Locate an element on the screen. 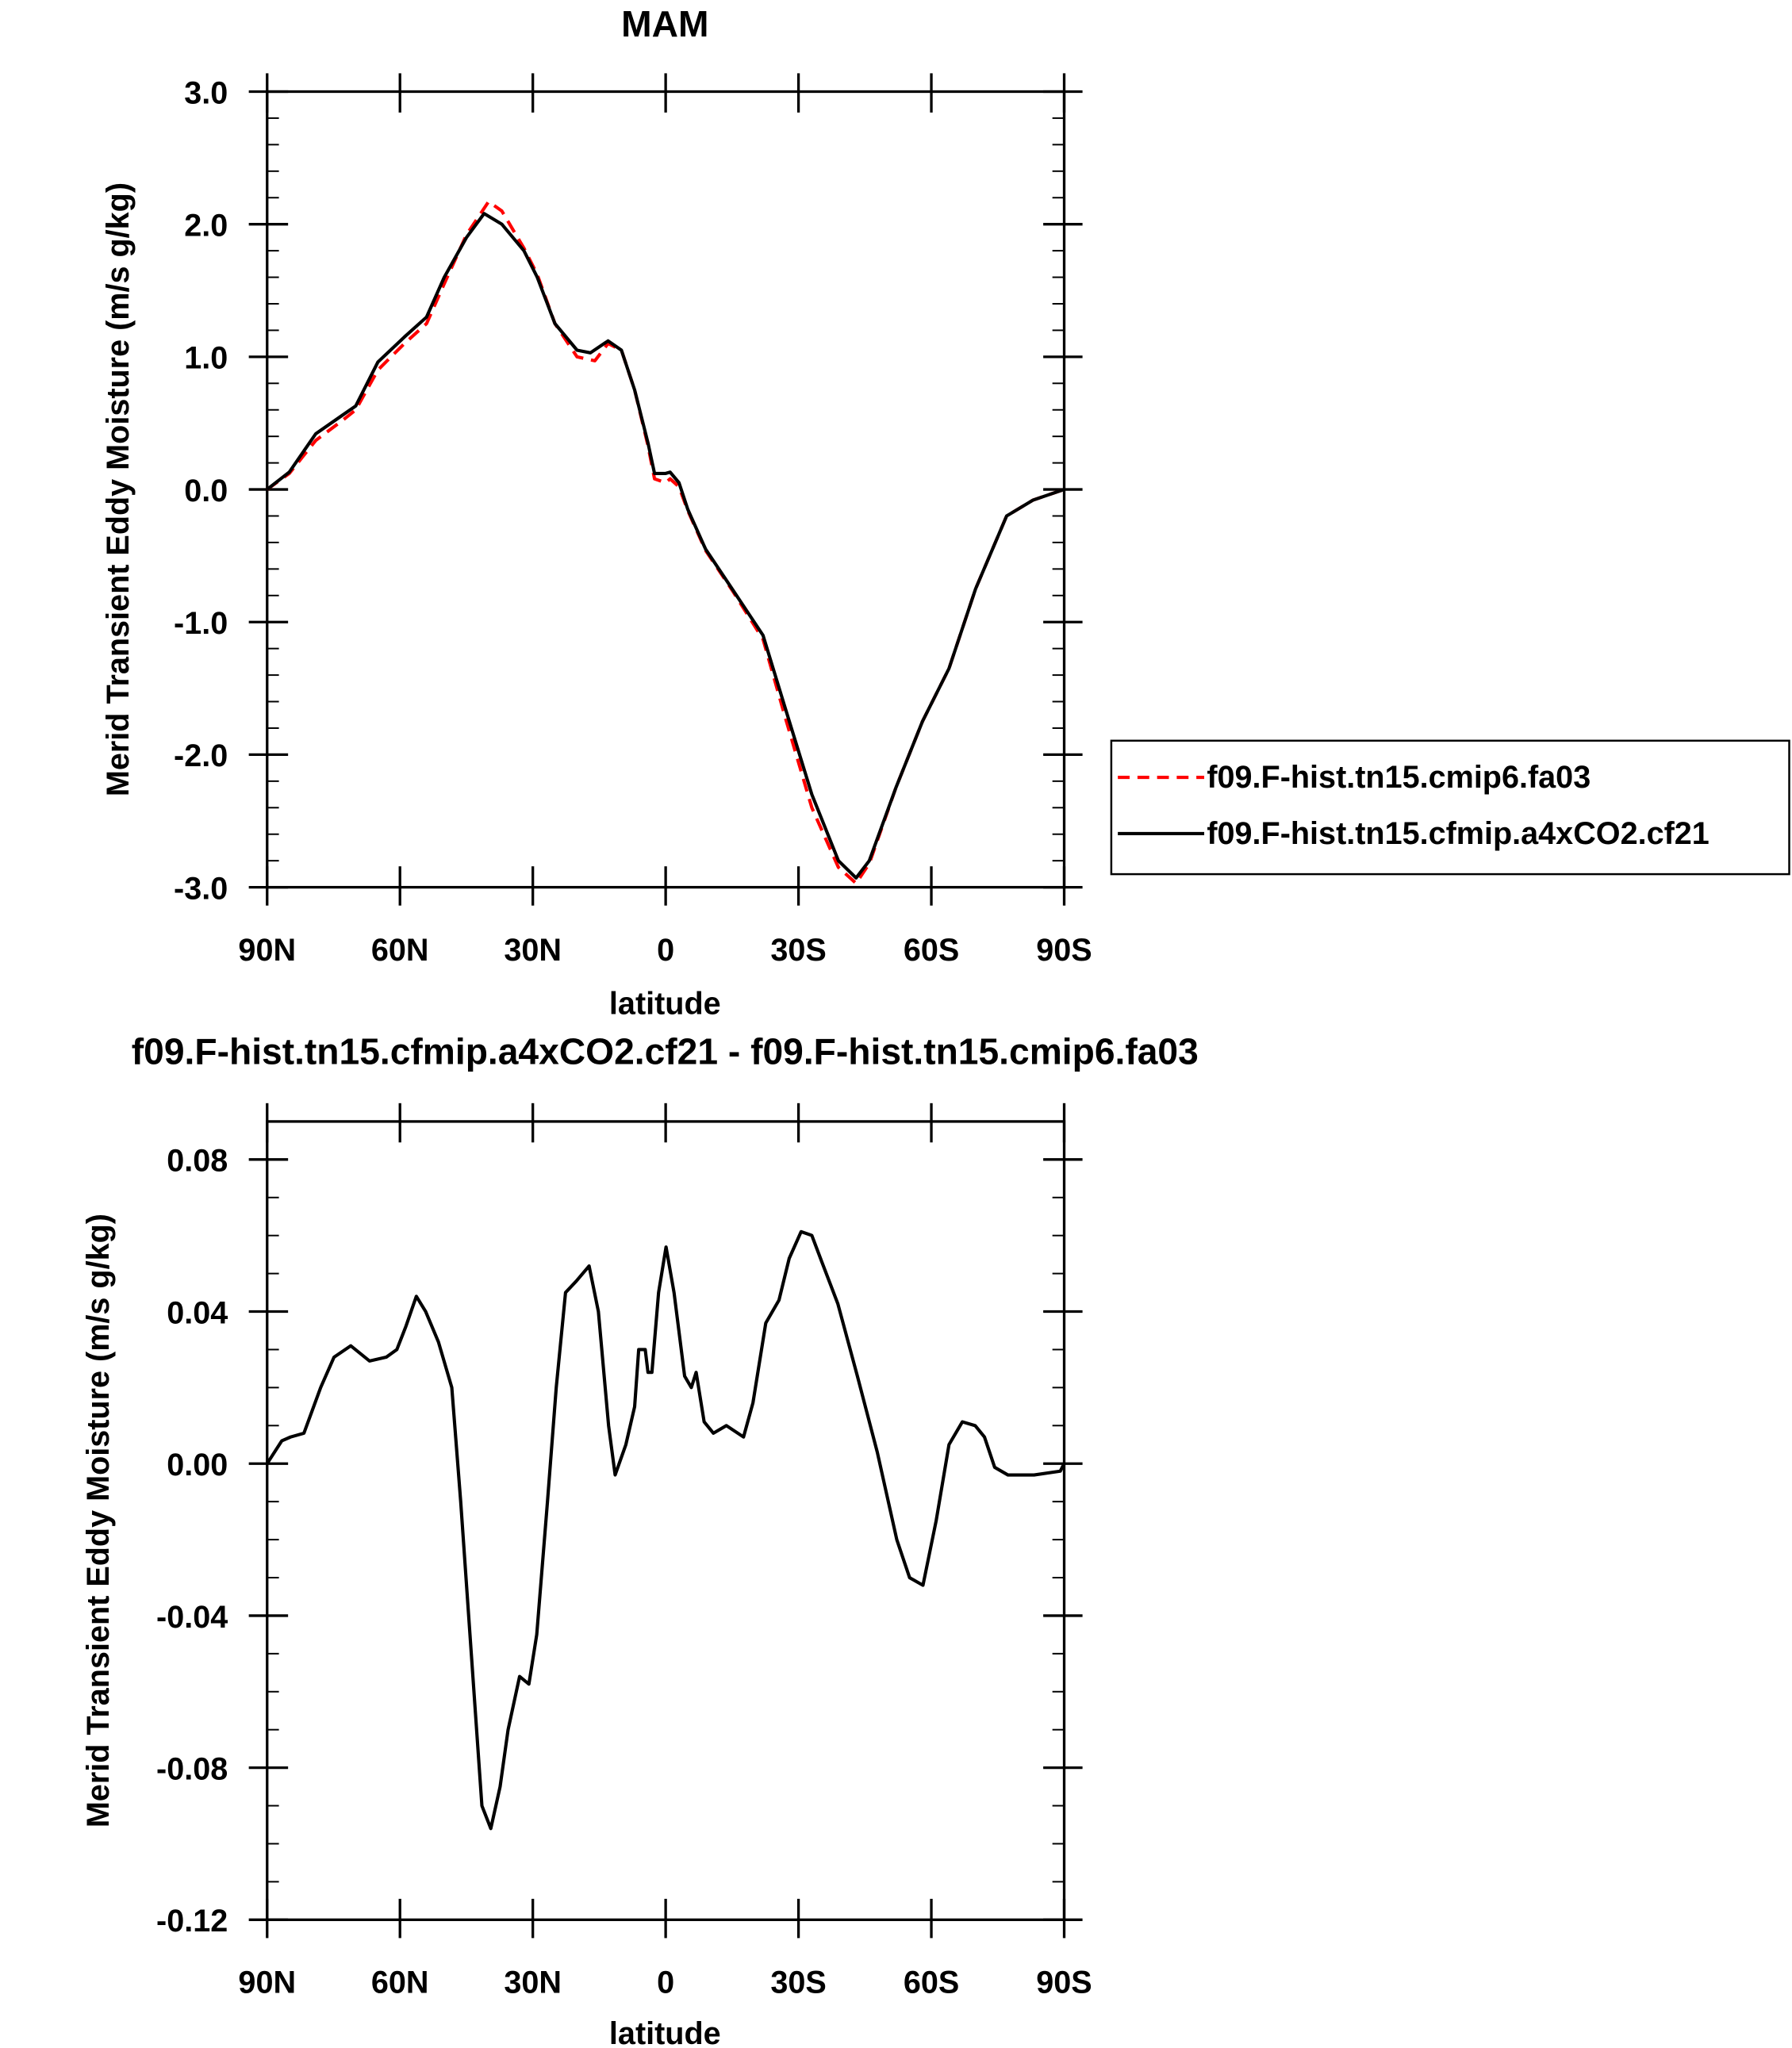 The width and height of the screenshot is (1792, 2048). top-y-axis-label: Merid Transient Eddy Moisture (m/s g/kg) is located at coordinates (118, 489).